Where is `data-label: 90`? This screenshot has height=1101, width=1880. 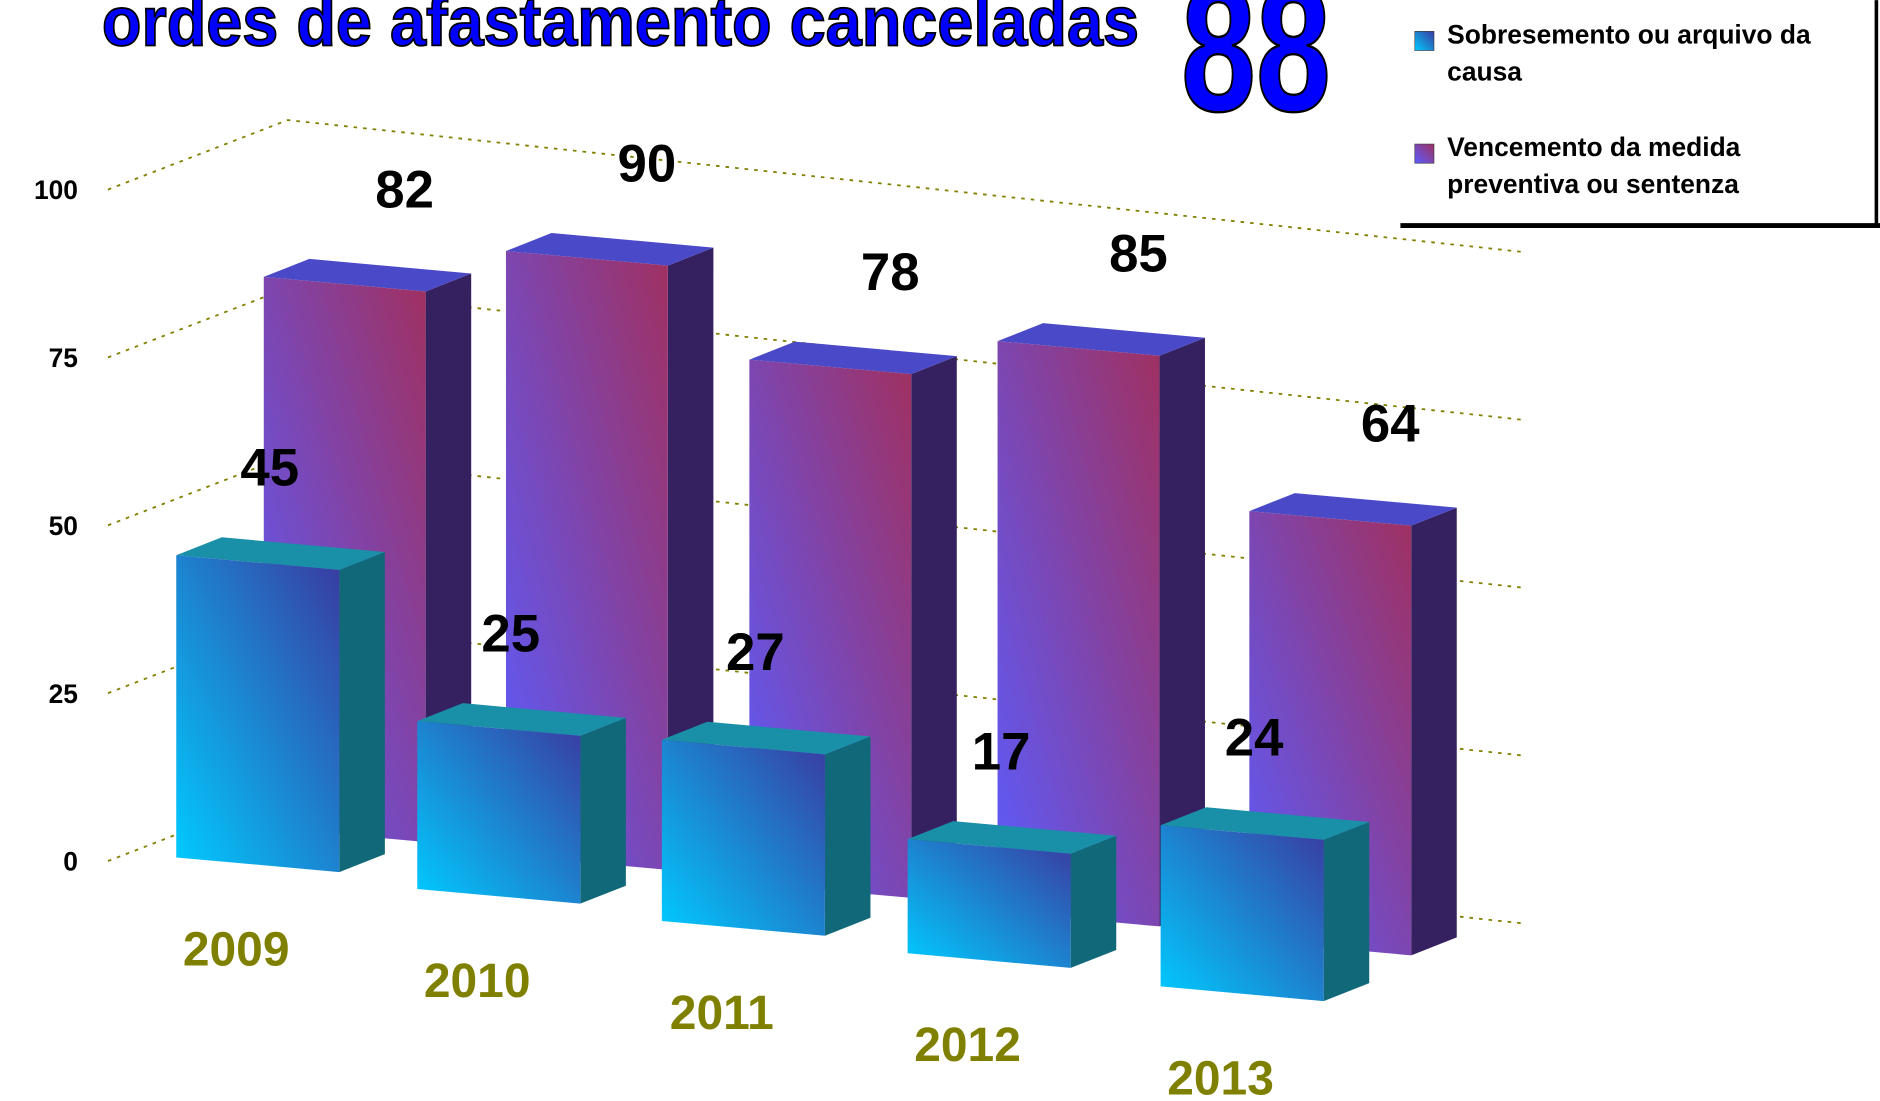
data-label: 90 is located at coordinates (647, 163).